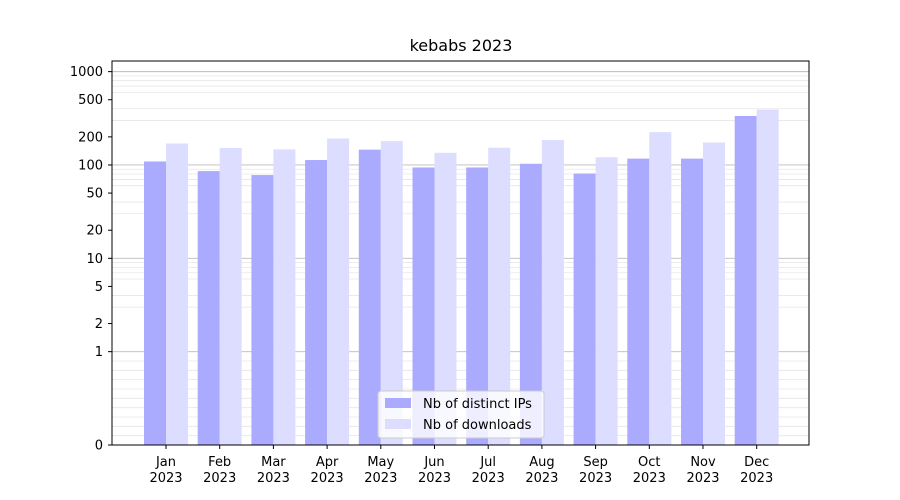 This screenshot has width=900, height=500. I want to click on bar-downloads-jun, so click(445, 298).